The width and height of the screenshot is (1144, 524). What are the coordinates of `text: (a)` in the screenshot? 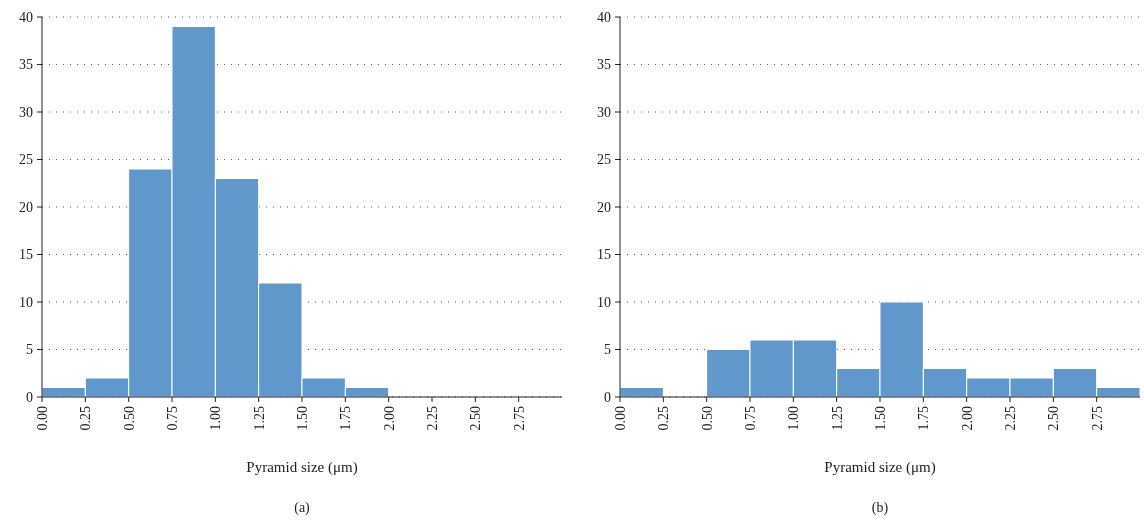 It's located at (302, 508).